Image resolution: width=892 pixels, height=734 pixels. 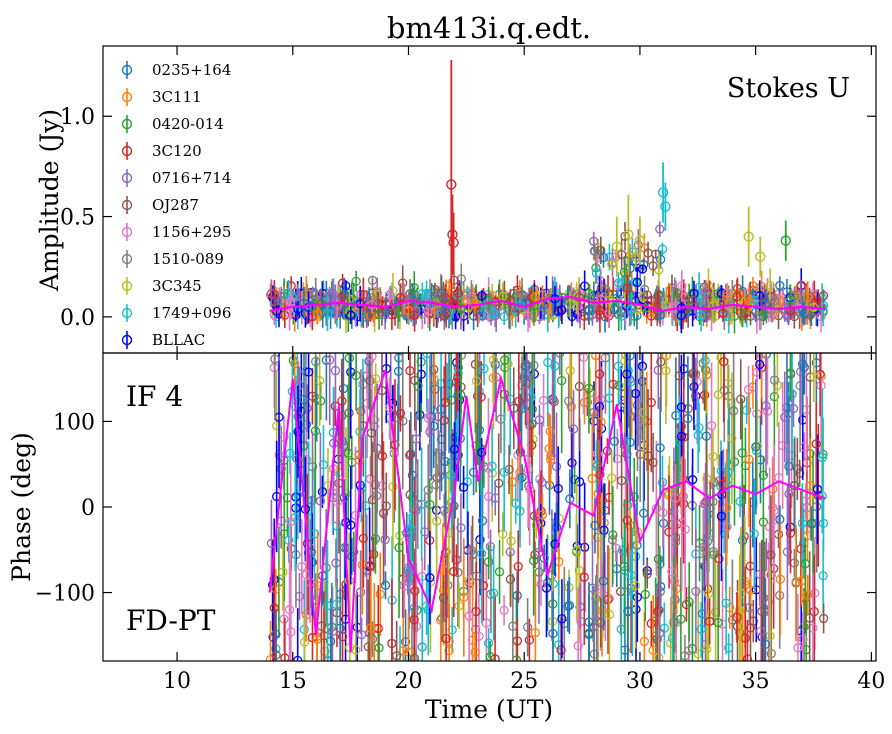 What do you see at coordinates (127, 232) in the screenshot?
I see `legend-marker` at bounding box center [127, 232].